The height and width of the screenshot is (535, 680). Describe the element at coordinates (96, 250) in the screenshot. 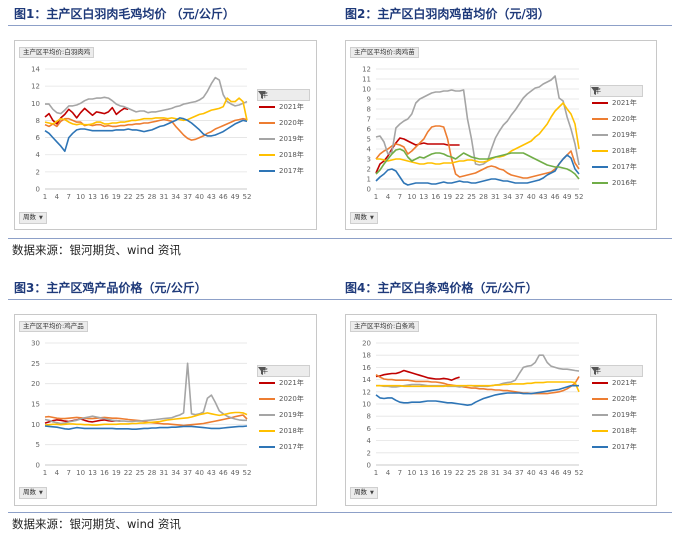

I see `data-source-note: 数据来源：银河期货、wind 资讯` at that location.